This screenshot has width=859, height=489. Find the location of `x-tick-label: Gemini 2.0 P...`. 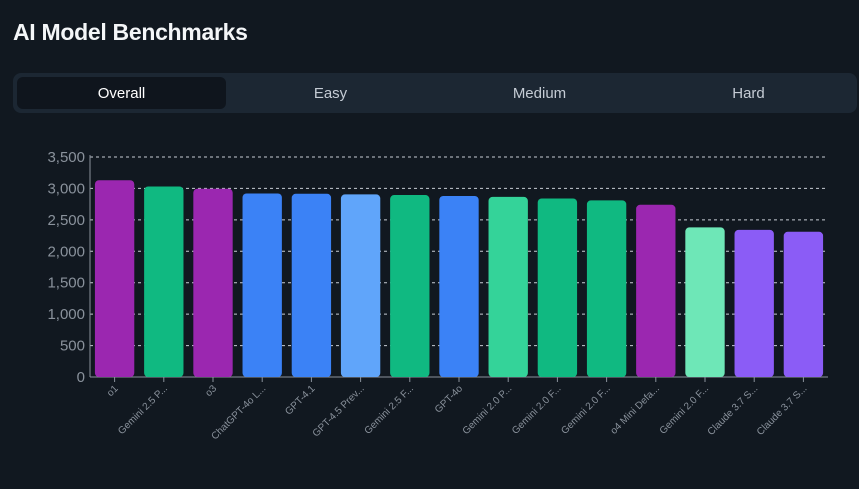

x-tick-label: Gemini 2.0 P... is located at coordinates (488, 410).